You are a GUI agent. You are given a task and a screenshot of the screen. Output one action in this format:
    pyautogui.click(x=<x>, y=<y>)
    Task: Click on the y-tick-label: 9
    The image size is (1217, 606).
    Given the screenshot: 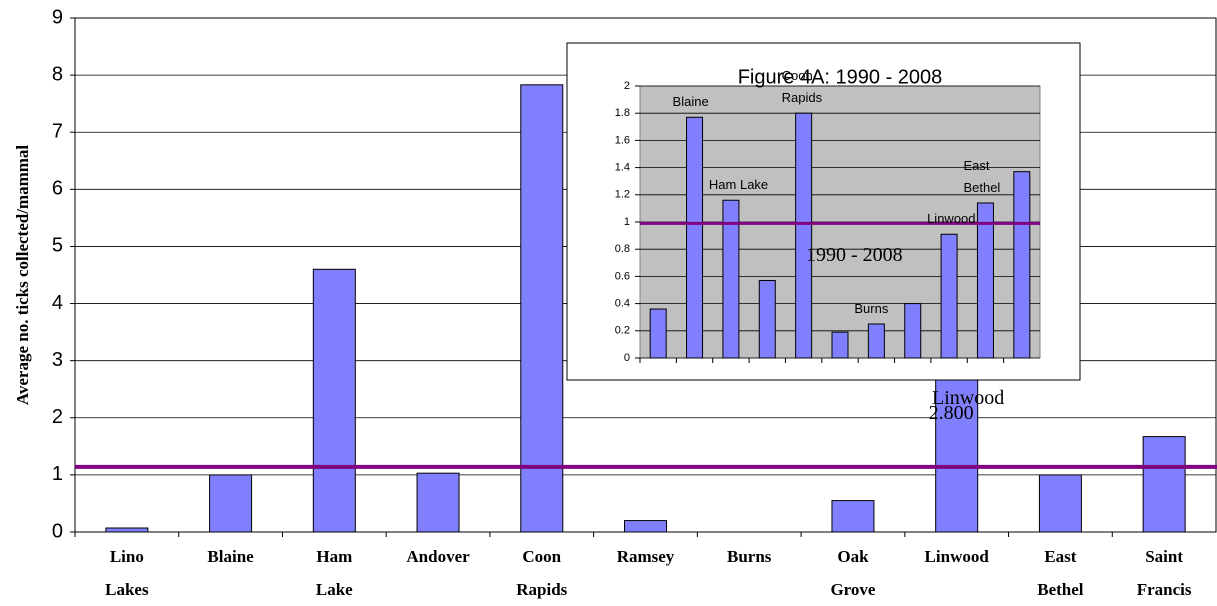 What is the action you would take?
    pyautogui.click(x=57, y=17)
    